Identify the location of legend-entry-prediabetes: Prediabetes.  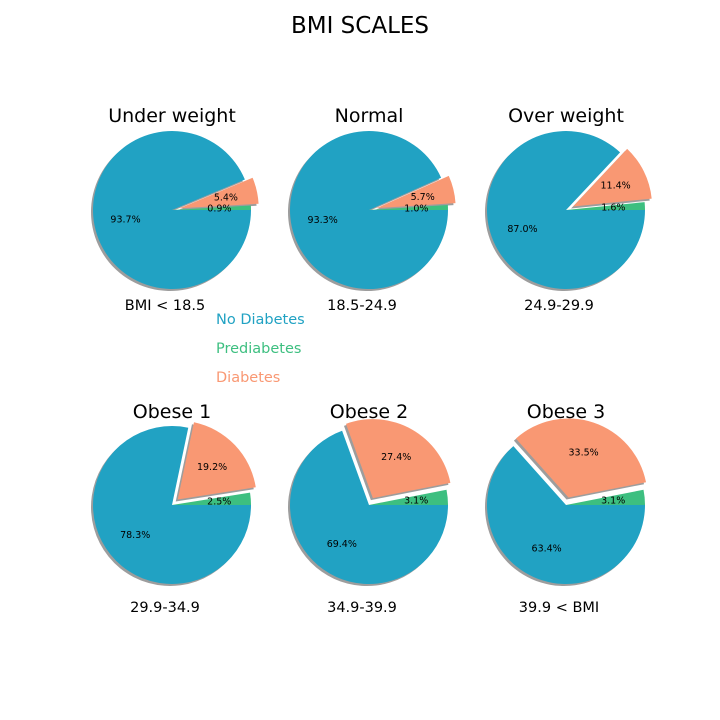
(258, 349).